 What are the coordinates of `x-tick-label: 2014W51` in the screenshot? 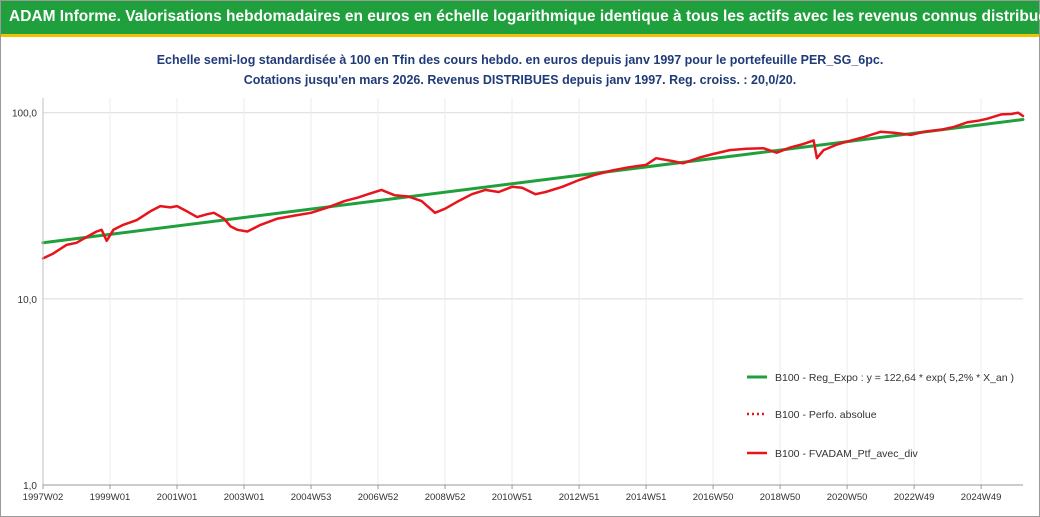 It's located at (646, 497).